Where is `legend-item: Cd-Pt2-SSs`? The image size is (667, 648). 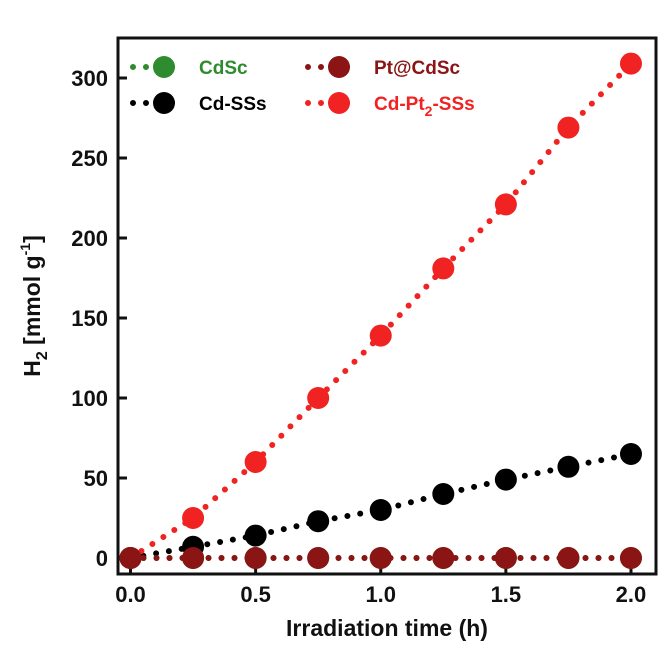
legend-item: Cd-Pt2-SSs is located at coordinates (390, 105).